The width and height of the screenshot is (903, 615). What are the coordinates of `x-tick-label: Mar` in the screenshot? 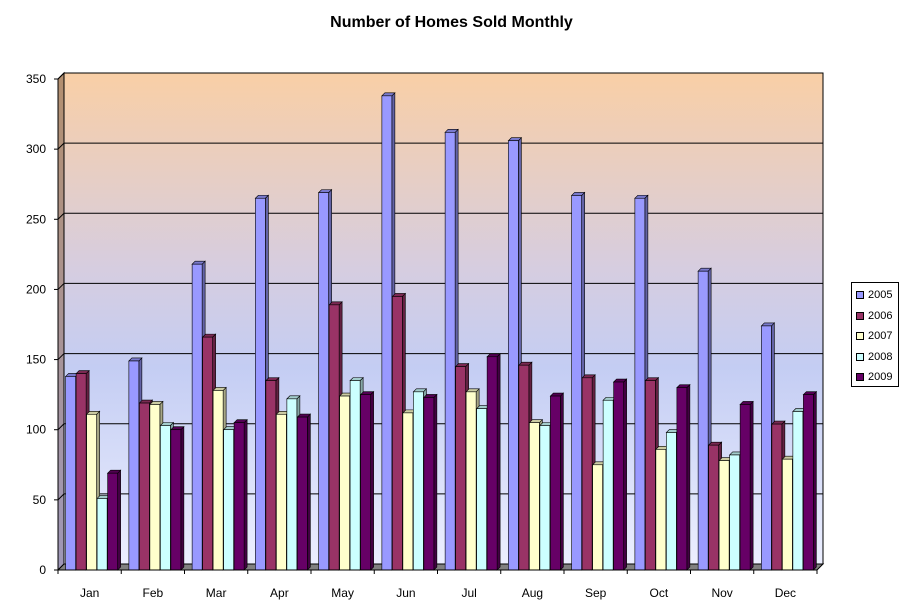 It's located at (216, 593).